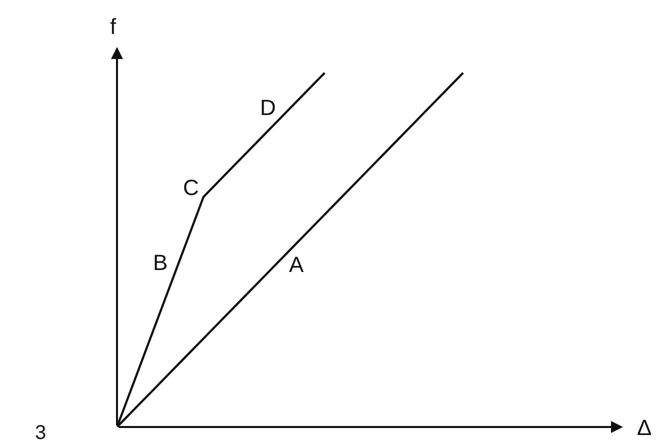 This screenshot has width=657, height=448. I want to click on annotation: D, so click(268, 107).